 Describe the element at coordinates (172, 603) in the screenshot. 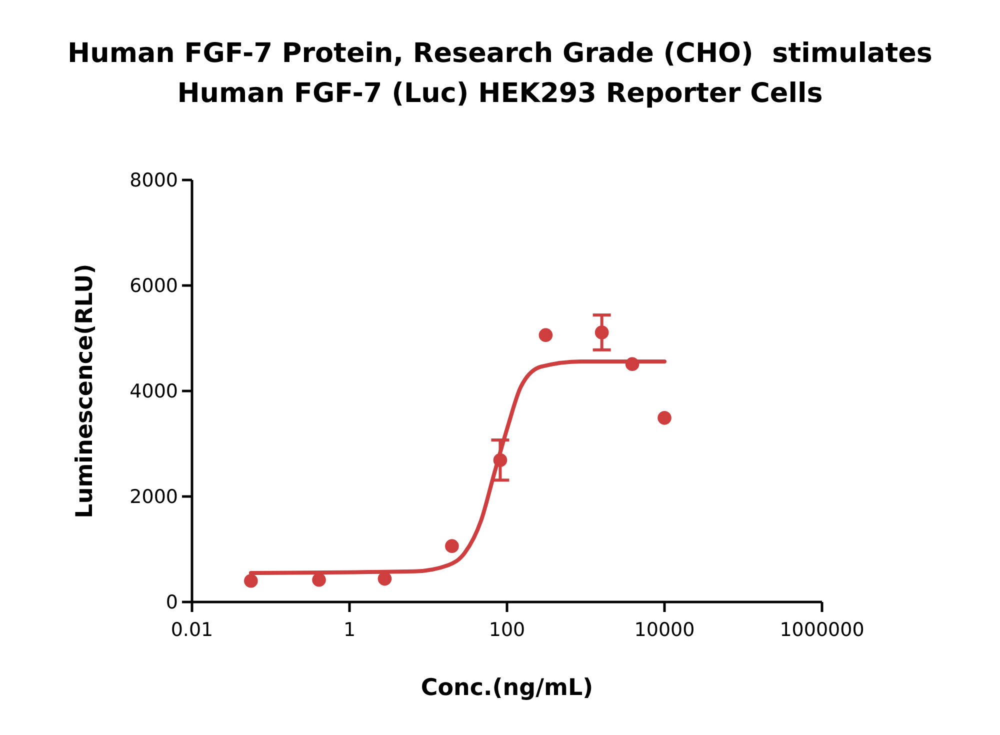

I see `y-tick-label: 0` at that location.